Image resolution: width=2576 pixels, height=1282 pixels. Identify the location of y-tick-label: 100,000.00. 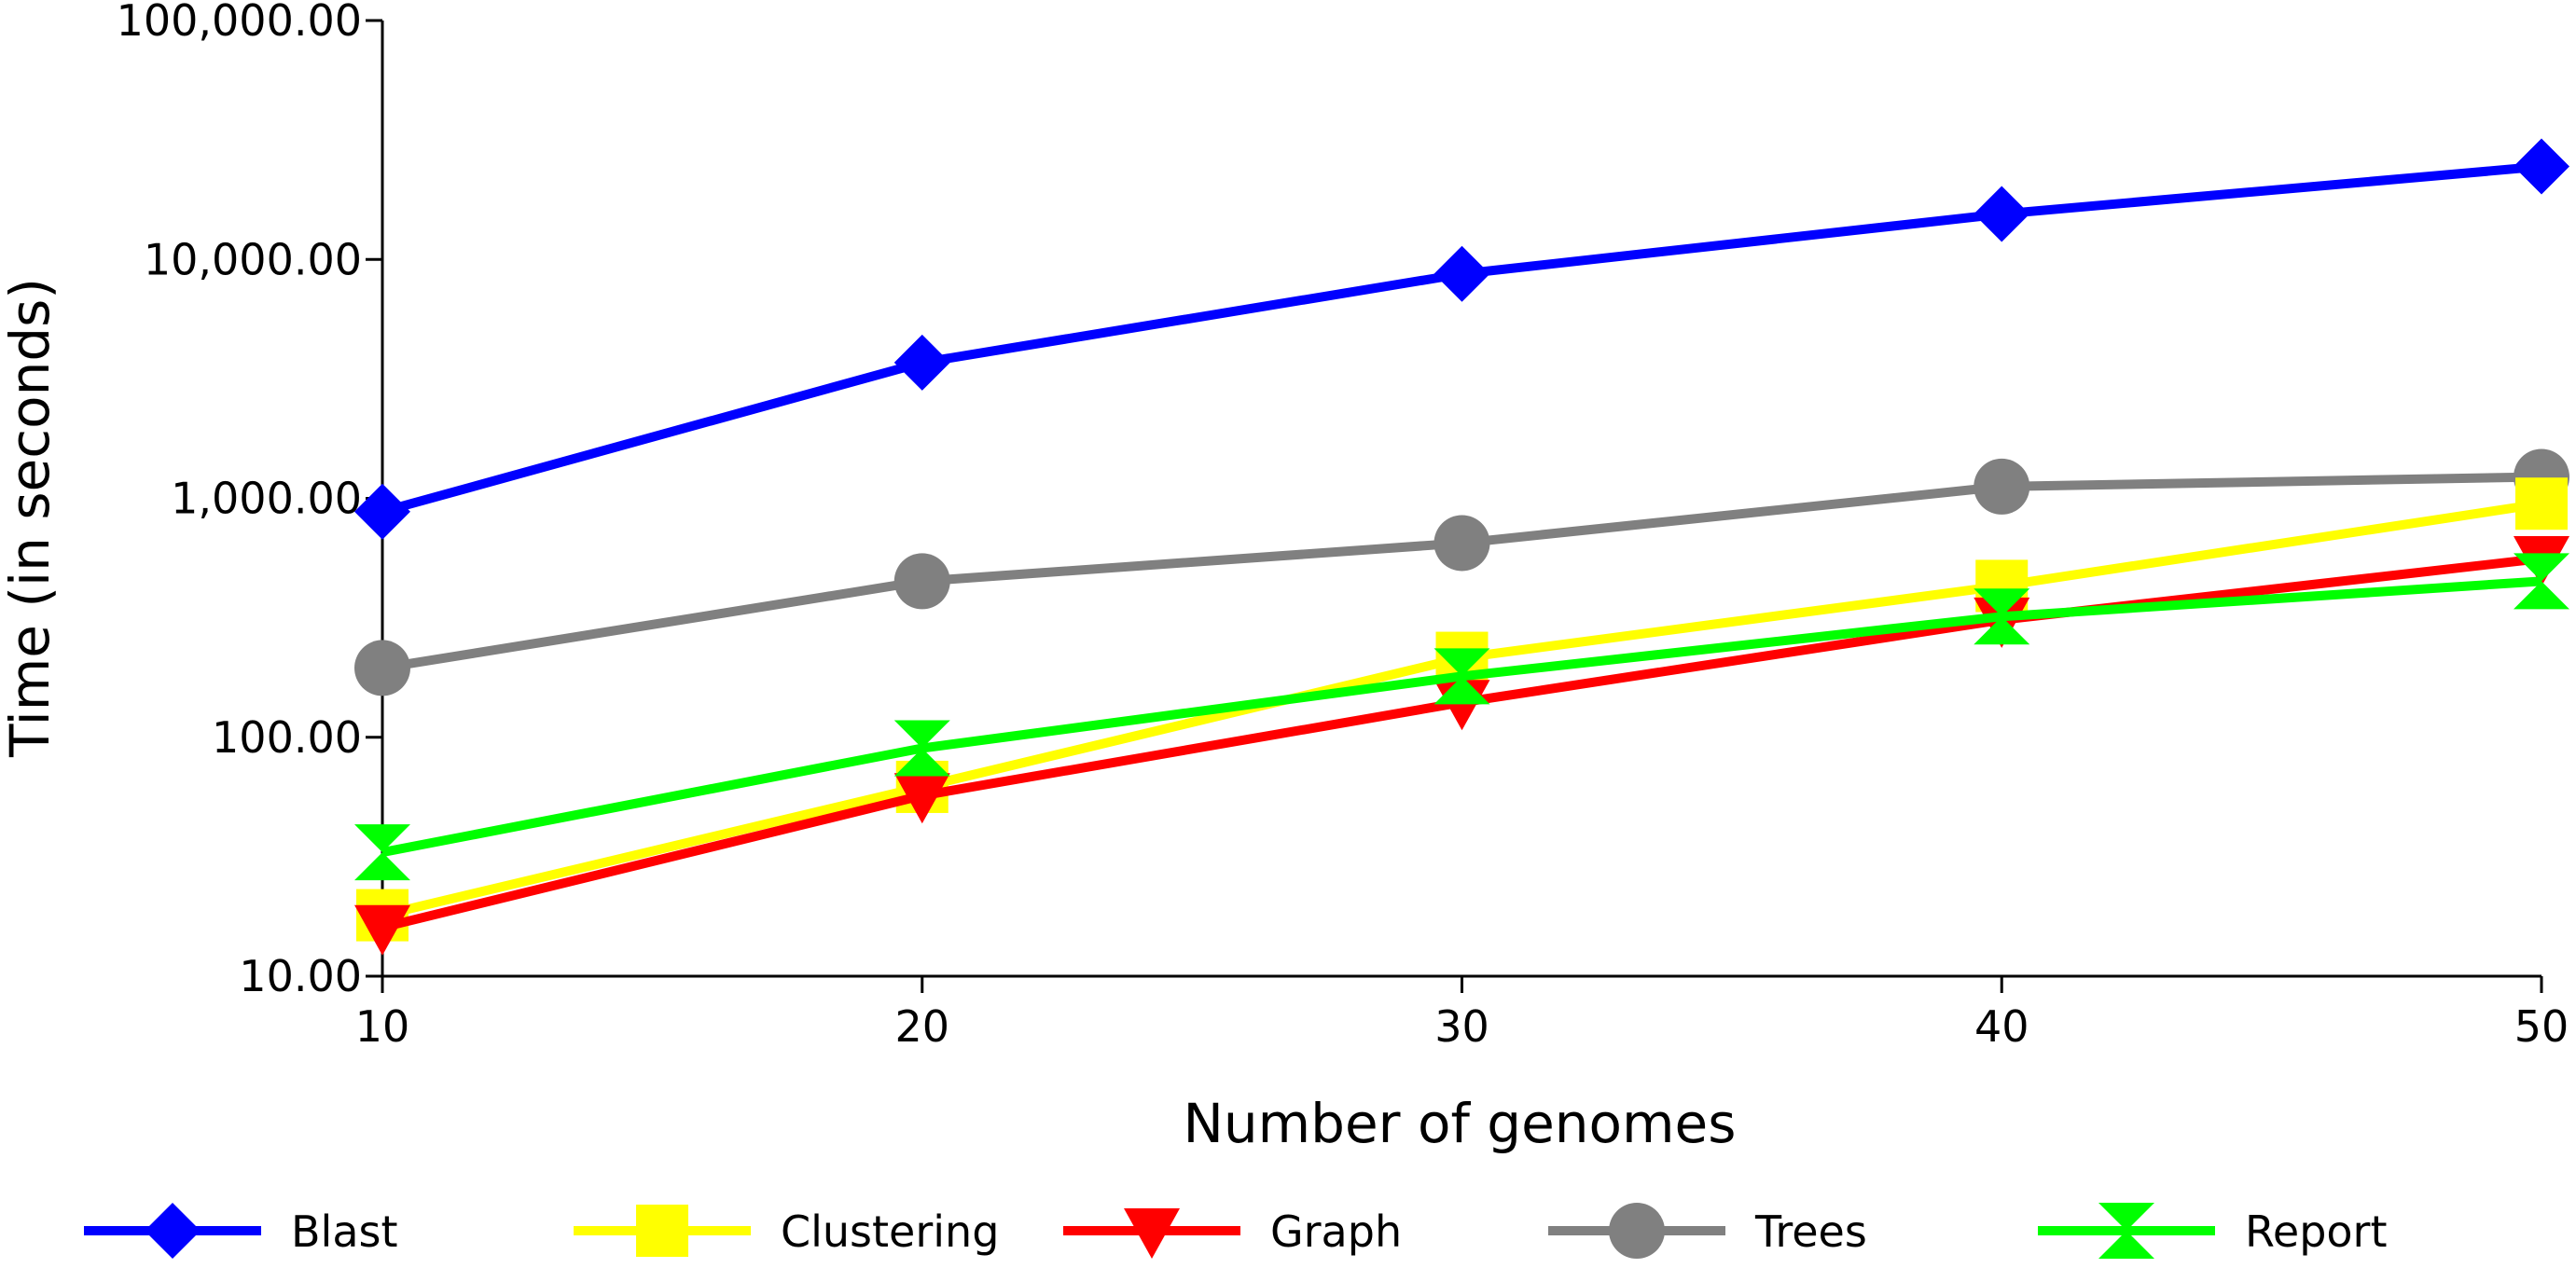
(239, 23).